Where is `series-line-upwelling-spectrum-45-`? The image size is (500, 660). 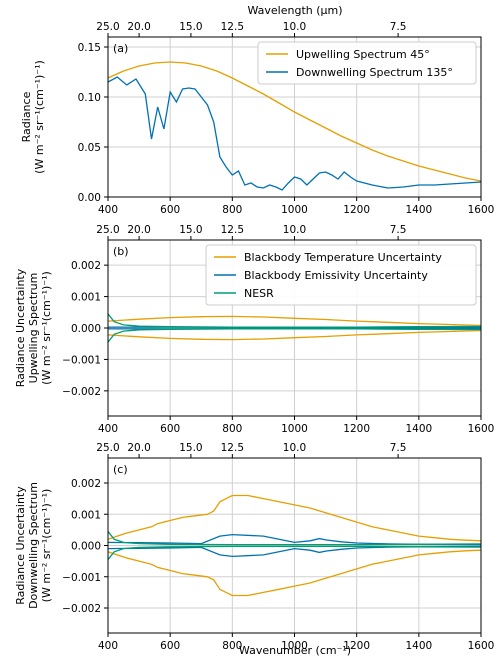 series-line-upwelling-spectrum-45- is located at coordinates (294, 121).